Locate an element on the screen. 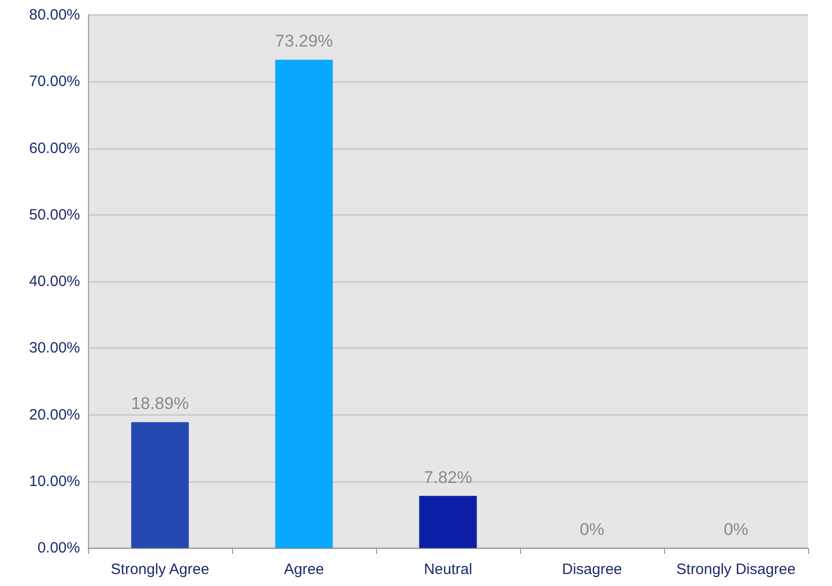 The height and width of the screenshot is (586, 832). y-tick-label: 0.00% is located at coordinates (58, 548).